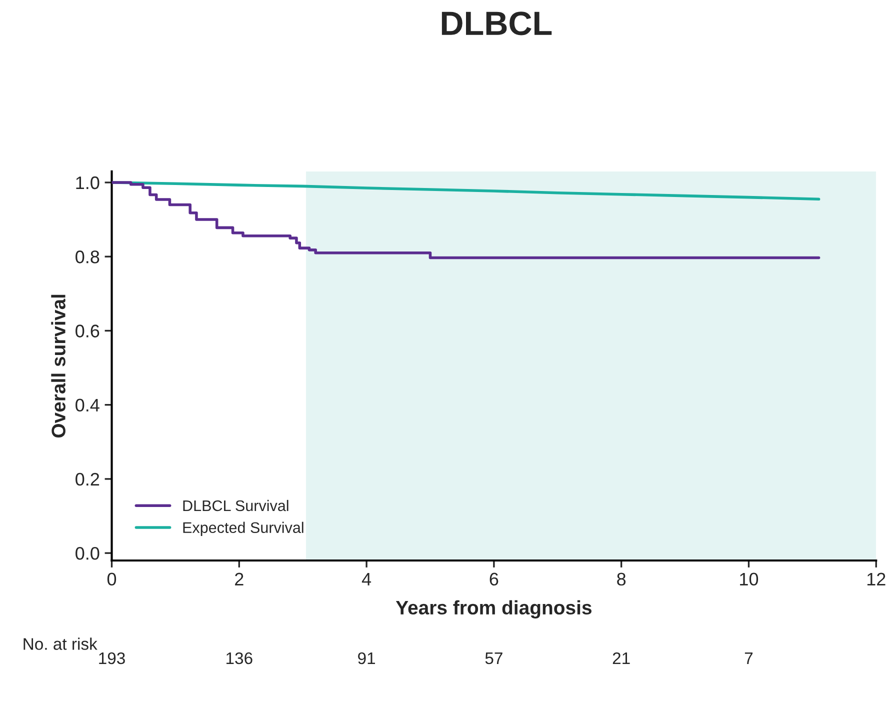 The image size is (894, 714). Describe the element at coordinates (367, 579) in the screenshot. I see `x-tick-label: 4` at that location.